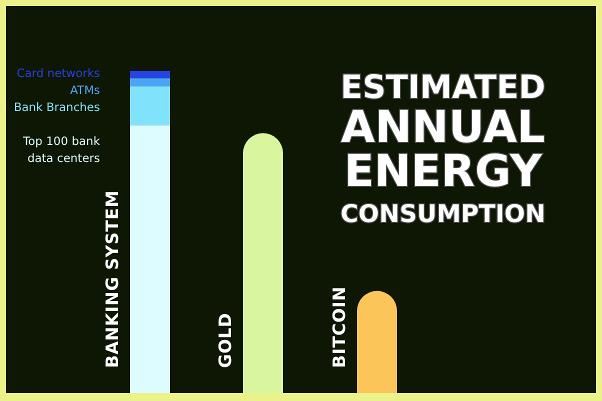 The height and width of the screenshot is (401, 602). Describe the element at coordinates (226, 340) in the screenshot. I see `x-tick-label: GOLD` at that location.